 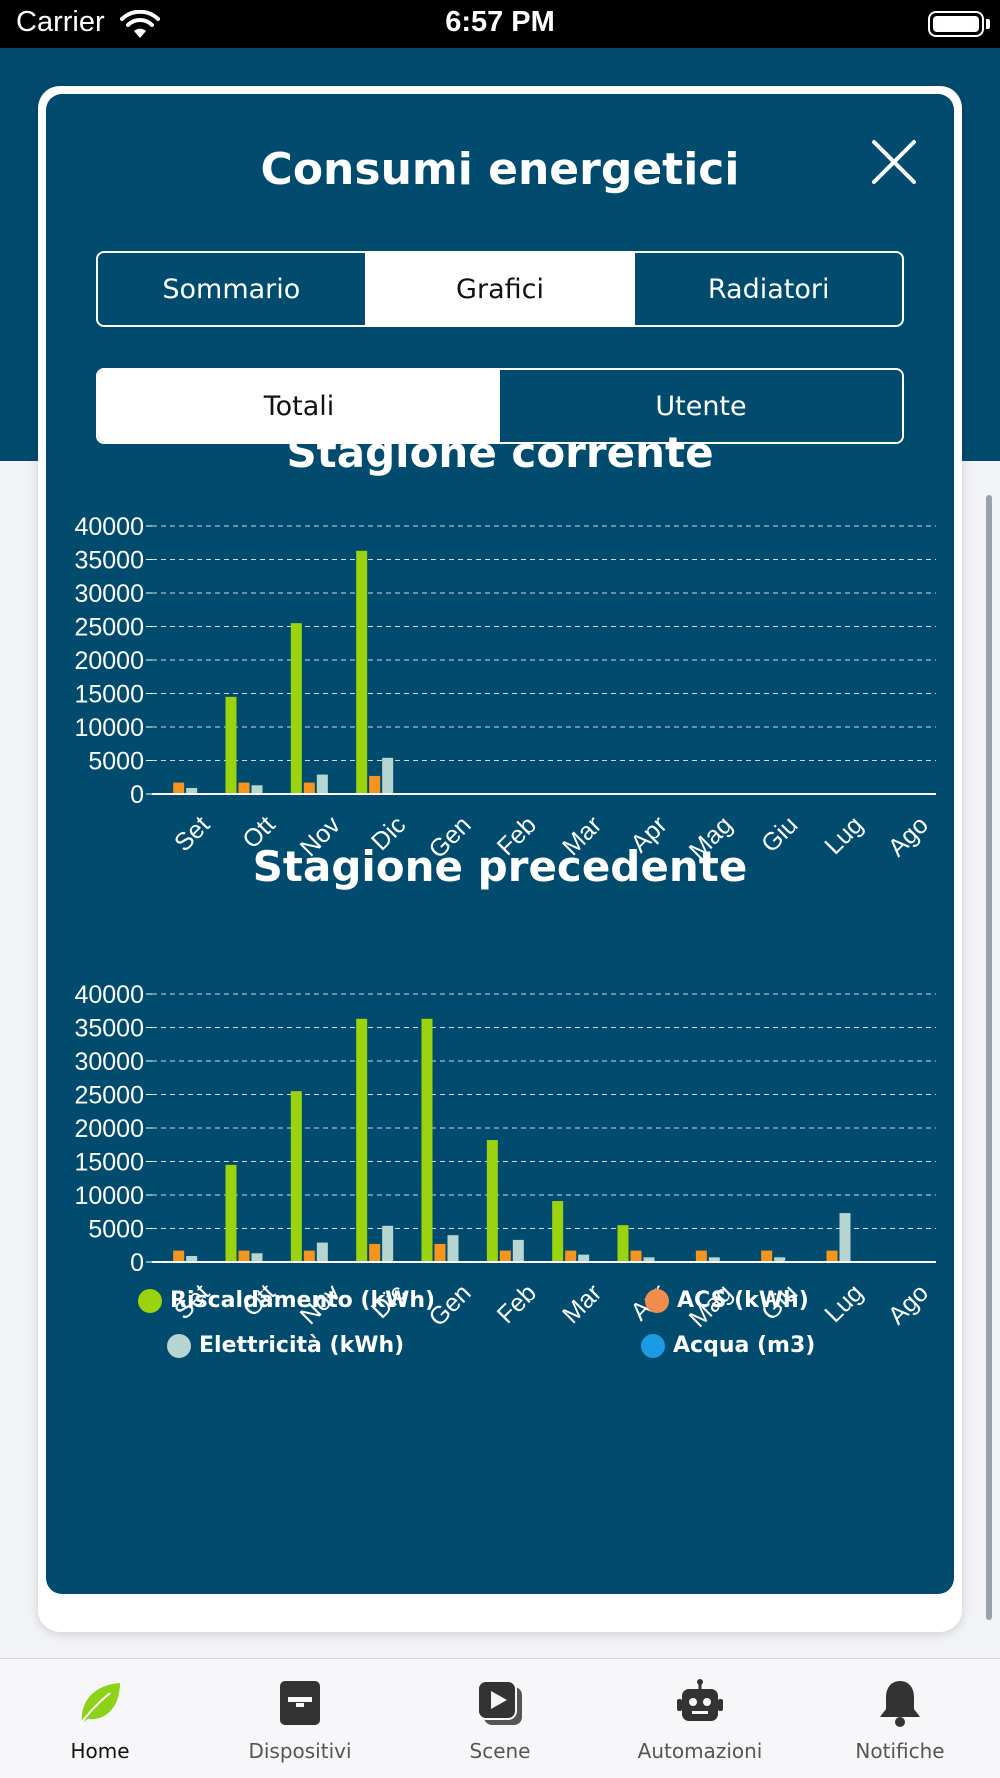 What do you see at coordinates (743, 1300) in the screenshot?
I see `legend-label: ACS (kWh)` at bounding box center [743, 1300].